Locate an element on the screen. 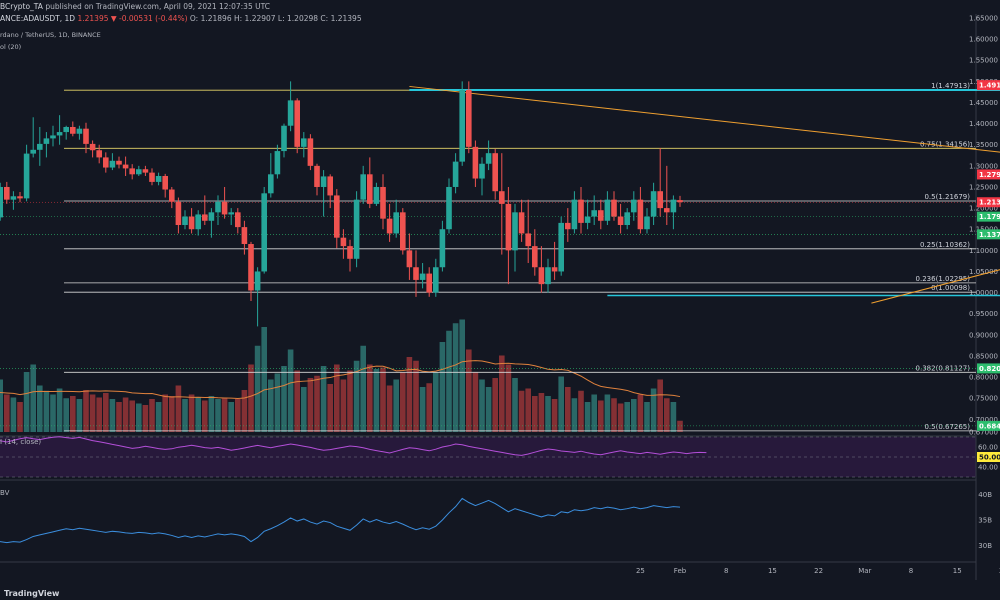 The width and height of the screenshot is (1000, 600). rsi-tick-label: 60.00 is located at coordinates (988, 448).